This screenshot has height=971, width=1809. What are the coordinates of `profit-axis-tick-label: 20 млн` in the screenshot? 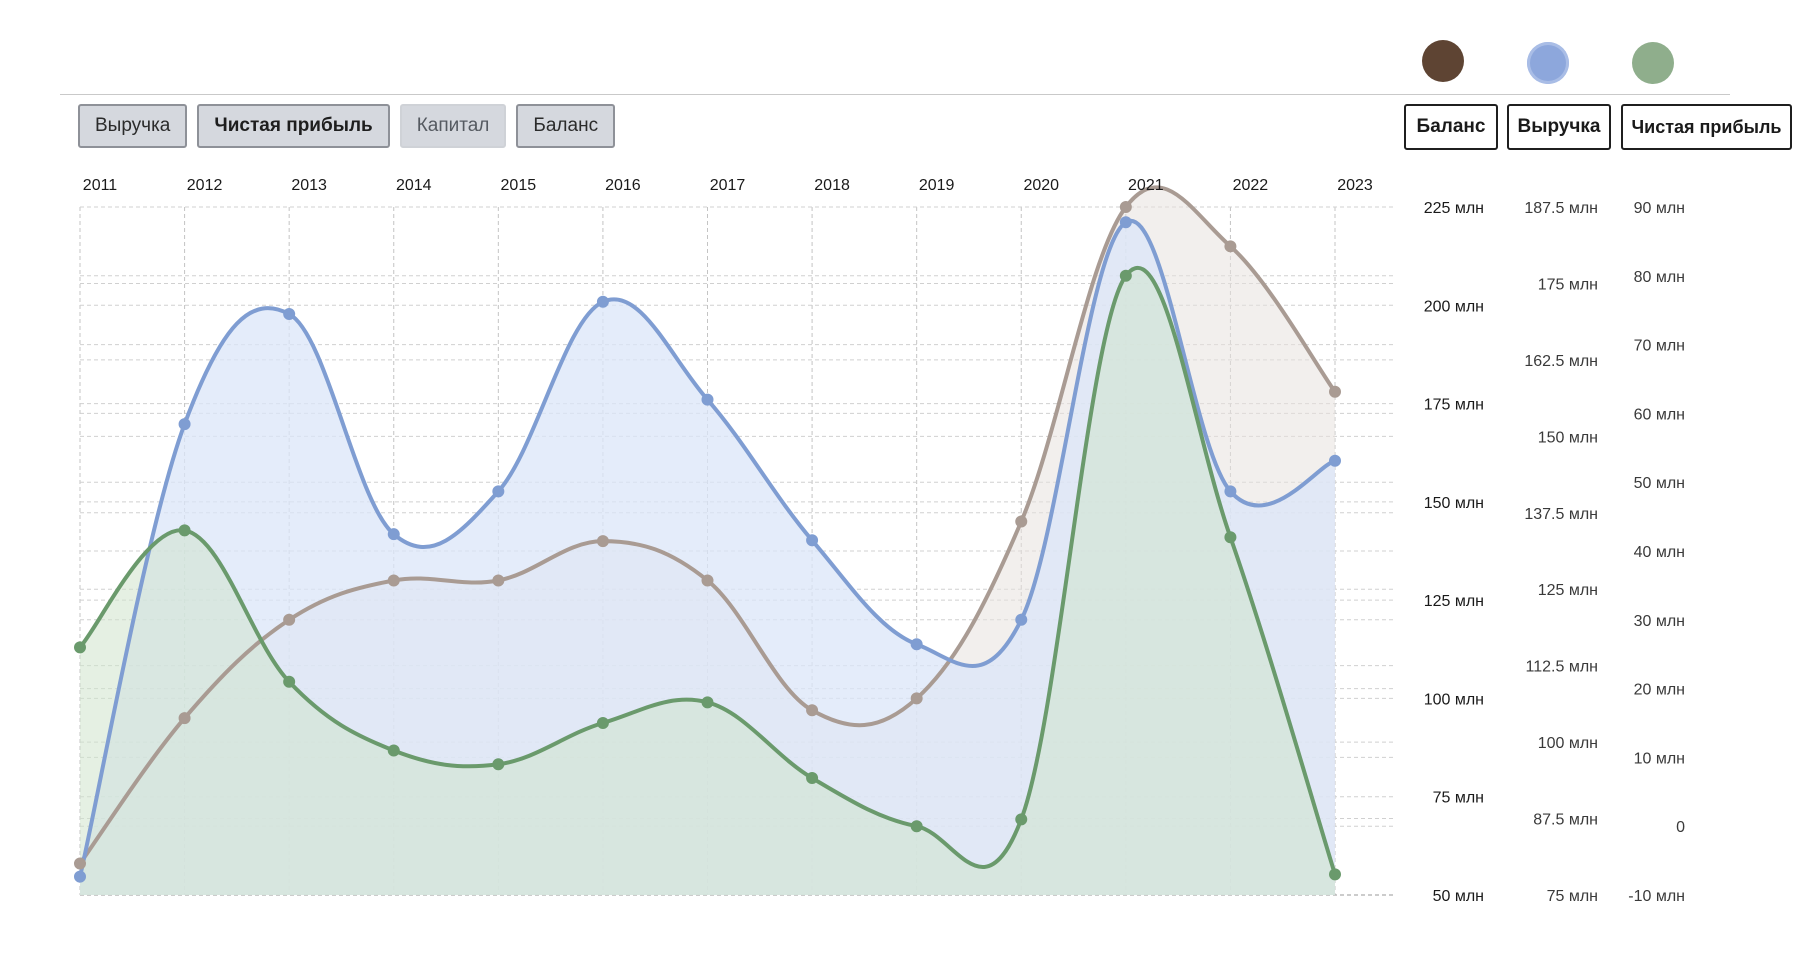 It's located at (1659, 690).